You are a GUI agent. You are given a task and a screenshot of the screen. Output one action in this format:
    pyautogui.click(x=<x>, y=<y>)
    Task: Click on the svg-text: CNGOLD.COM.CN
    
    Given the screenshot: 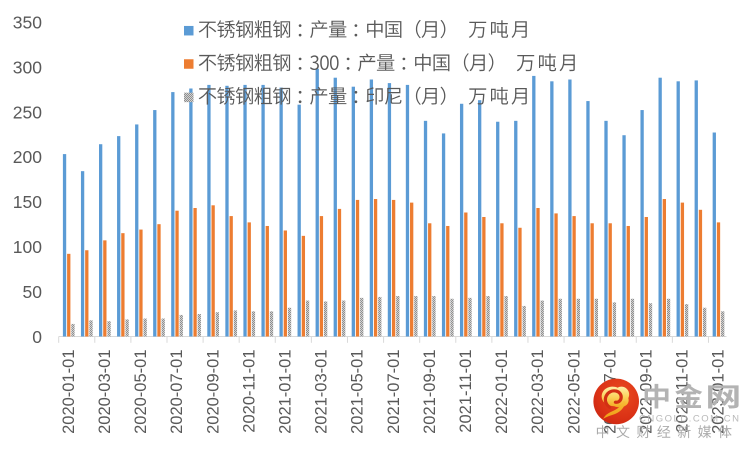 What is the action you would take?
    pyautogui.click(x=689, y=418)
    